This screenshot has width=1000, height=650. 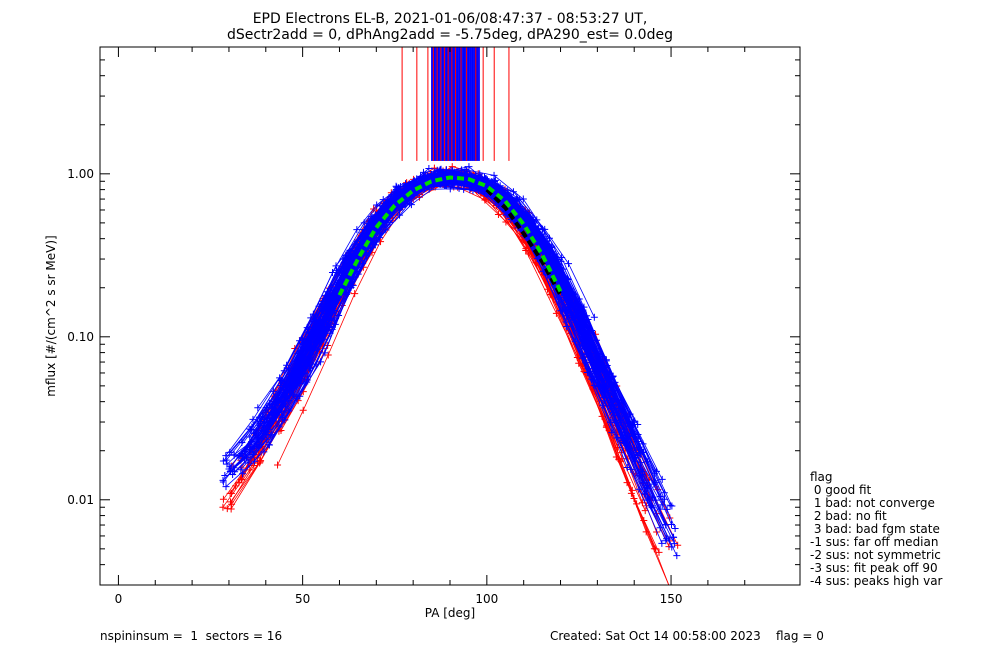 I want to click on legend-entry-0: 0 good fit, so click(x=841, y=490).